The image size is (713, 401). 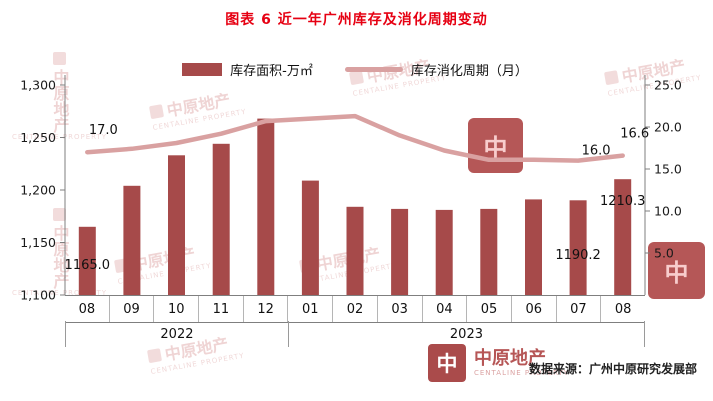 I want to click on data-source: 数据来源：广州中原研究发展部, so click(x=612, y=369).